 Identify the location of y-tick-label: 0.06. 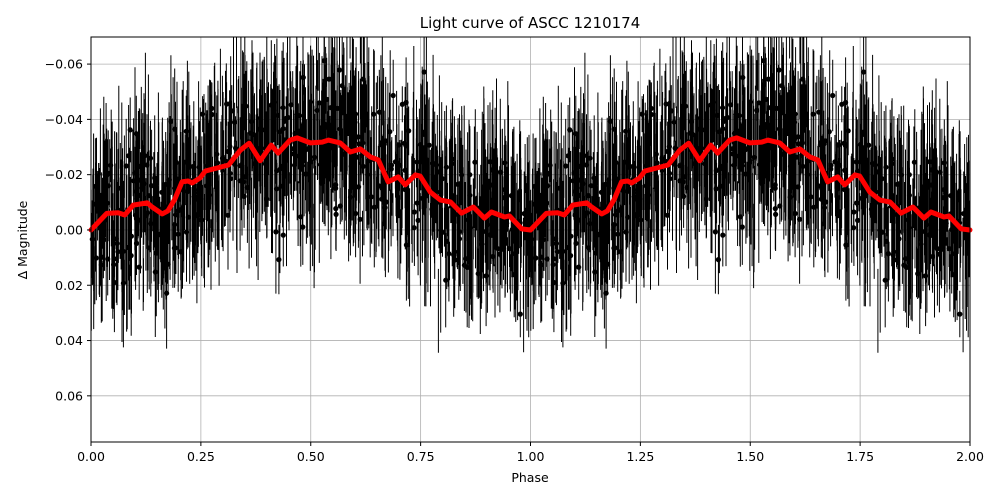
(69, 395).